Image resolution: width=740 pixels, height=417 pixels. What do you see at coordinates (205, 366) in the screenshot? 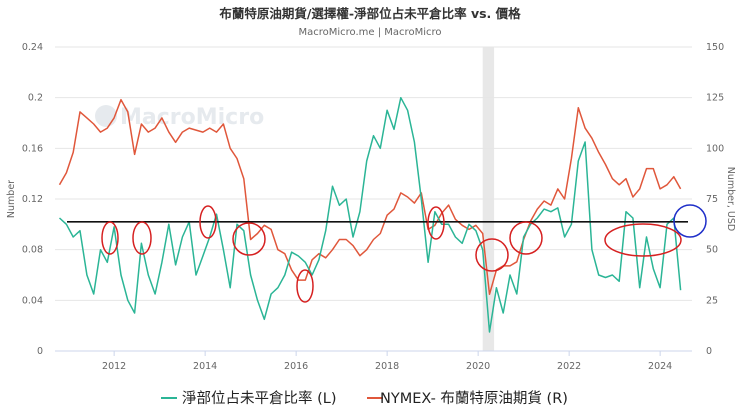
I see `x-tick-label: 2014` at bounding box center [205, 366].